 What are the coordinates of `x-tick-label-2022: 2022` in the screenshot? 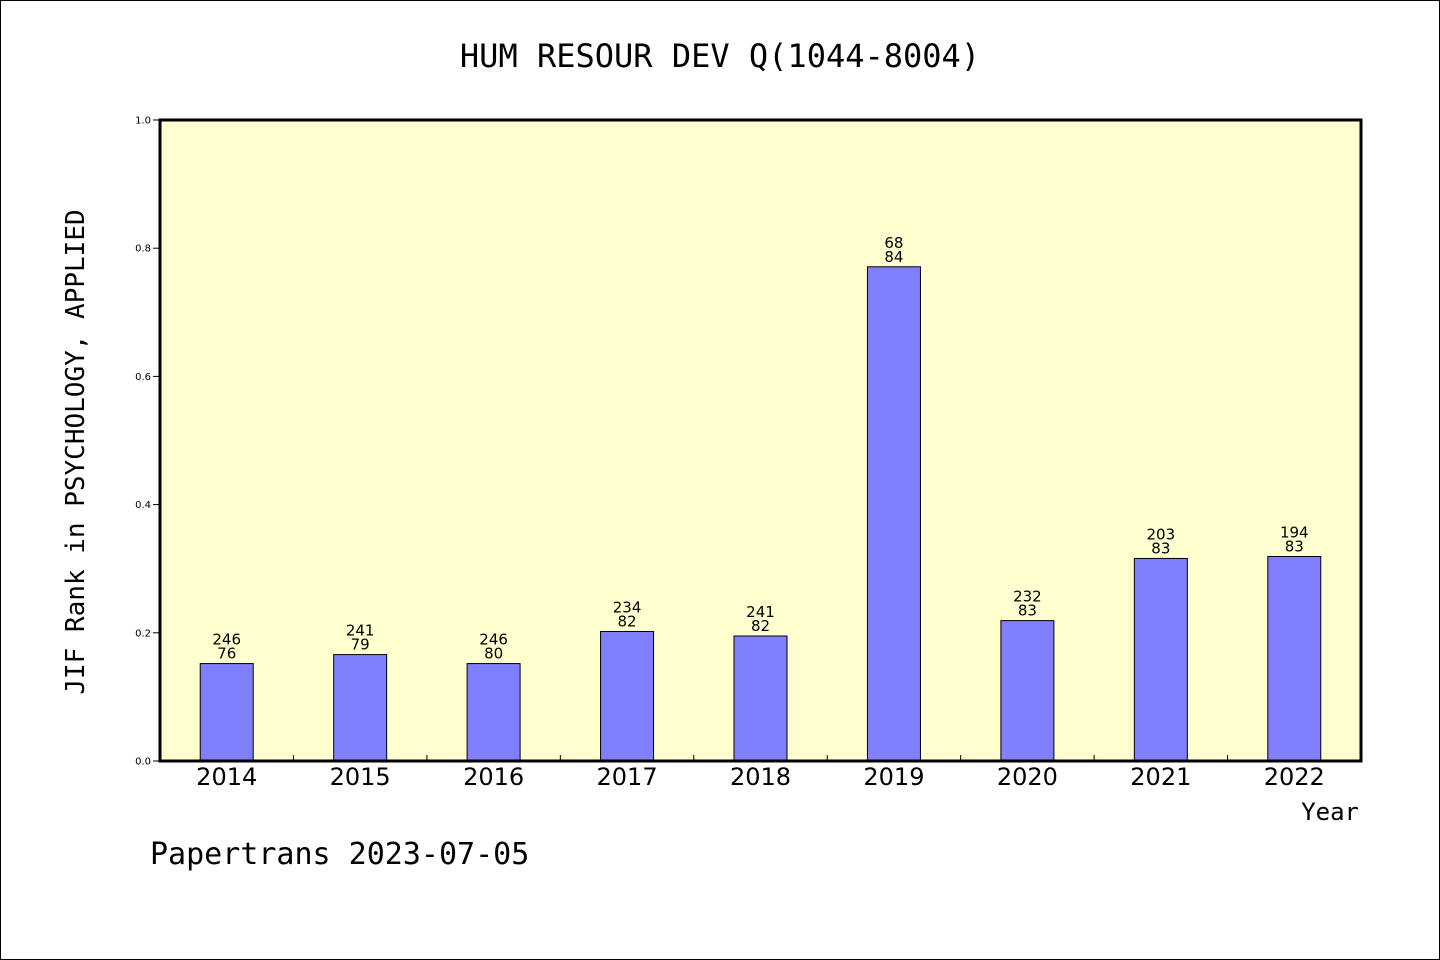 It's located at (1294, 777).